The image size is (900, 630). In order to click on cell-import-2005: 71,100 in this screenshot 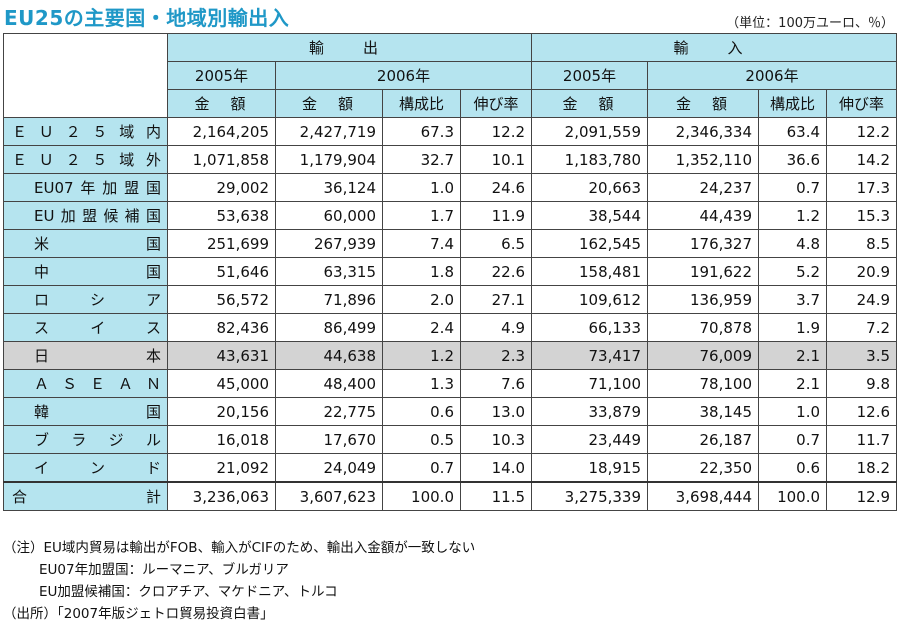, I will do `click(590, 383)`.